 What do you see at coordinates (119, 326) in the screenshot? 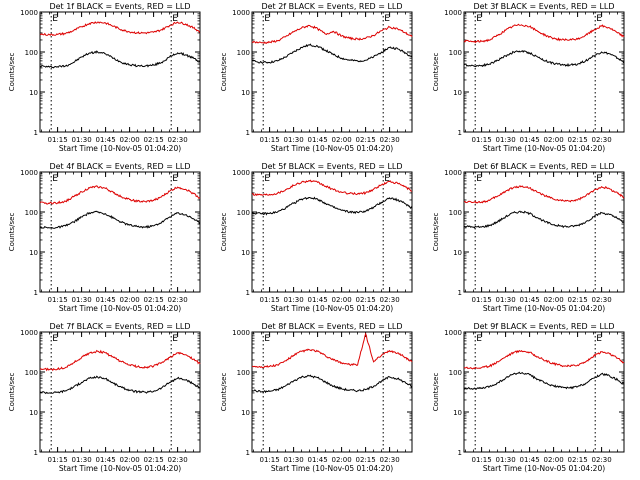
I see `plot-title: Det 7f BLACK = Events, RED = LLD` at bounding box center [119, 326].